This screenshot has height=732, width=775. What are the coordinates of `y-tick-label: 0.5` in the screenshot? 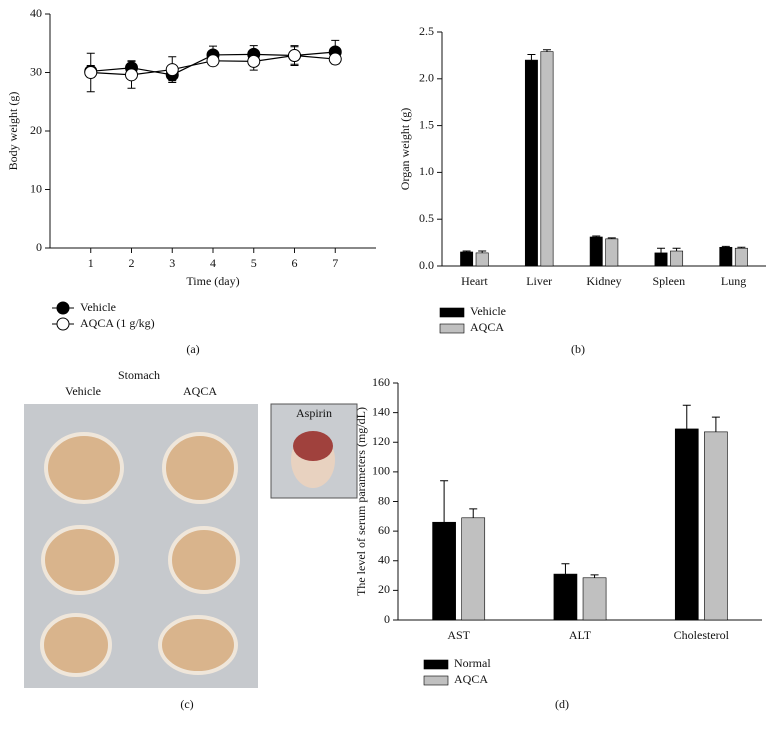 It's located at (426, 218).